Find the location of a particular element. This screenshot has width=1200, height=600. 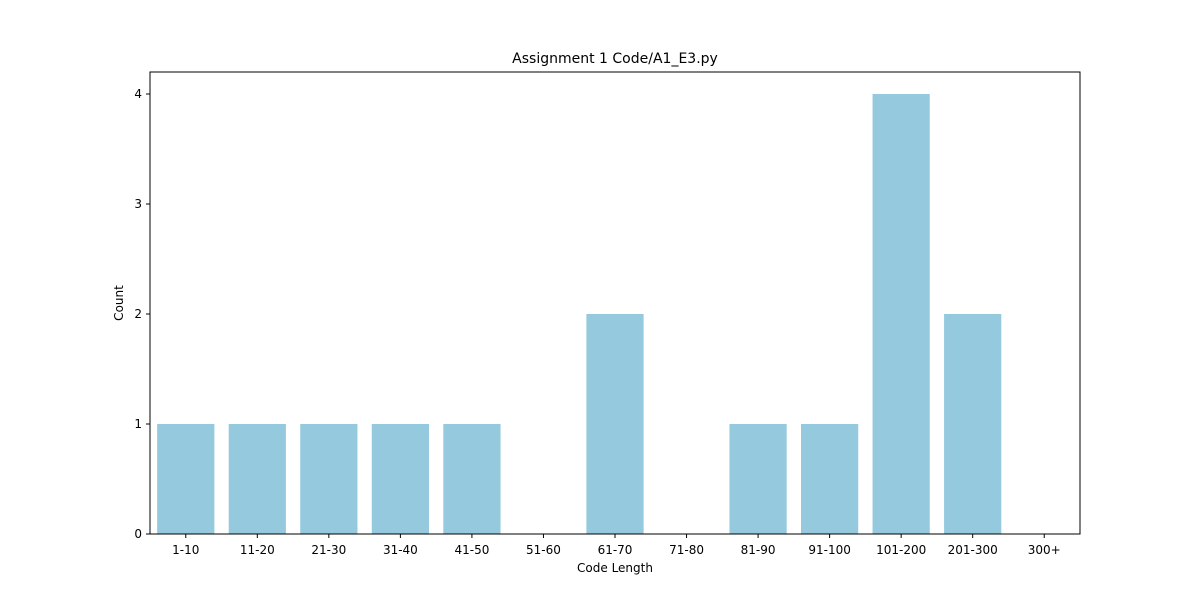

y-tick-label: 2 is located at coordinates (138, 314).